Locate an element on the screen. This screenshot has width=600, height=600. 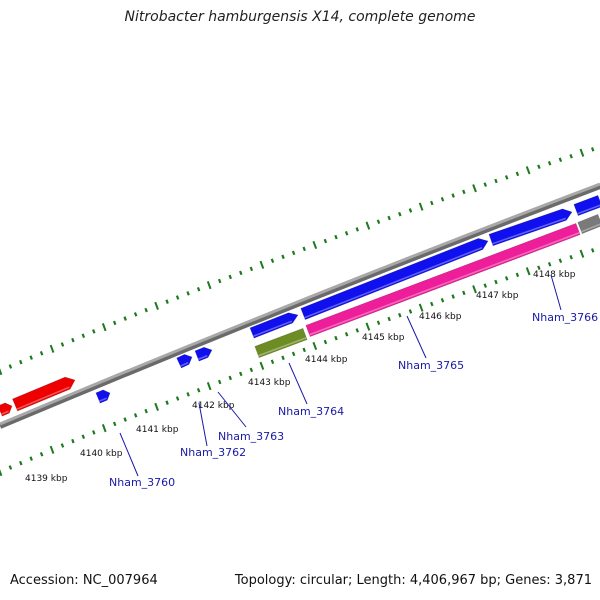
gene-label-nham-3764: Nham_3764 is located at coordinates (311, 411).